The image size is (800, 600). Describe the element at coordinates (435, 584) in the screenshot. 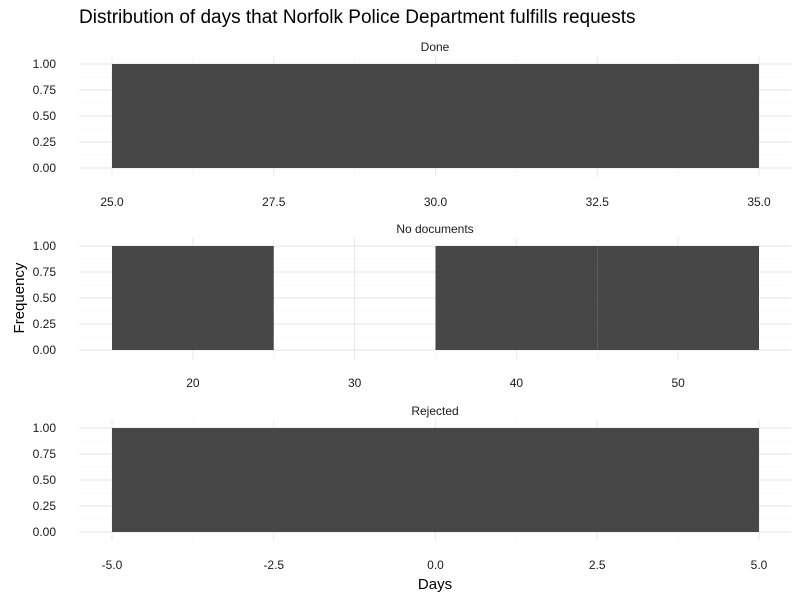

I see `x-axis-title: Days` at that location.